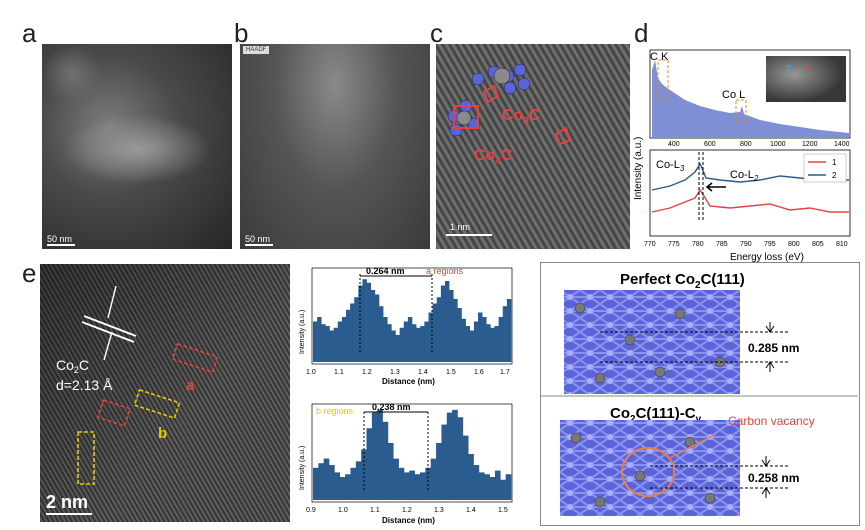  I want to click on f-top-carbon-atoms, so click(650, 343).